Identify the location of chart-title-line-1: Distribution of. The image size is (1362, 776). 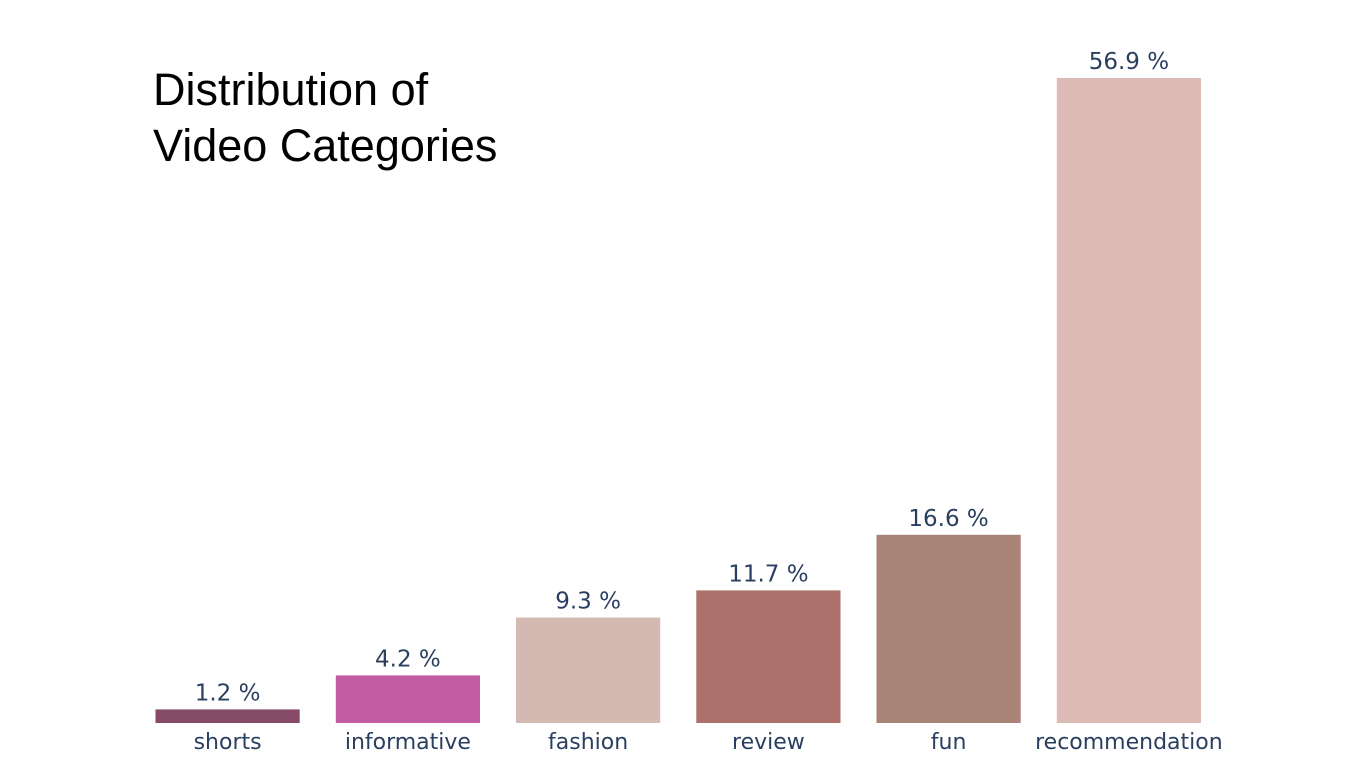
(291, 89).